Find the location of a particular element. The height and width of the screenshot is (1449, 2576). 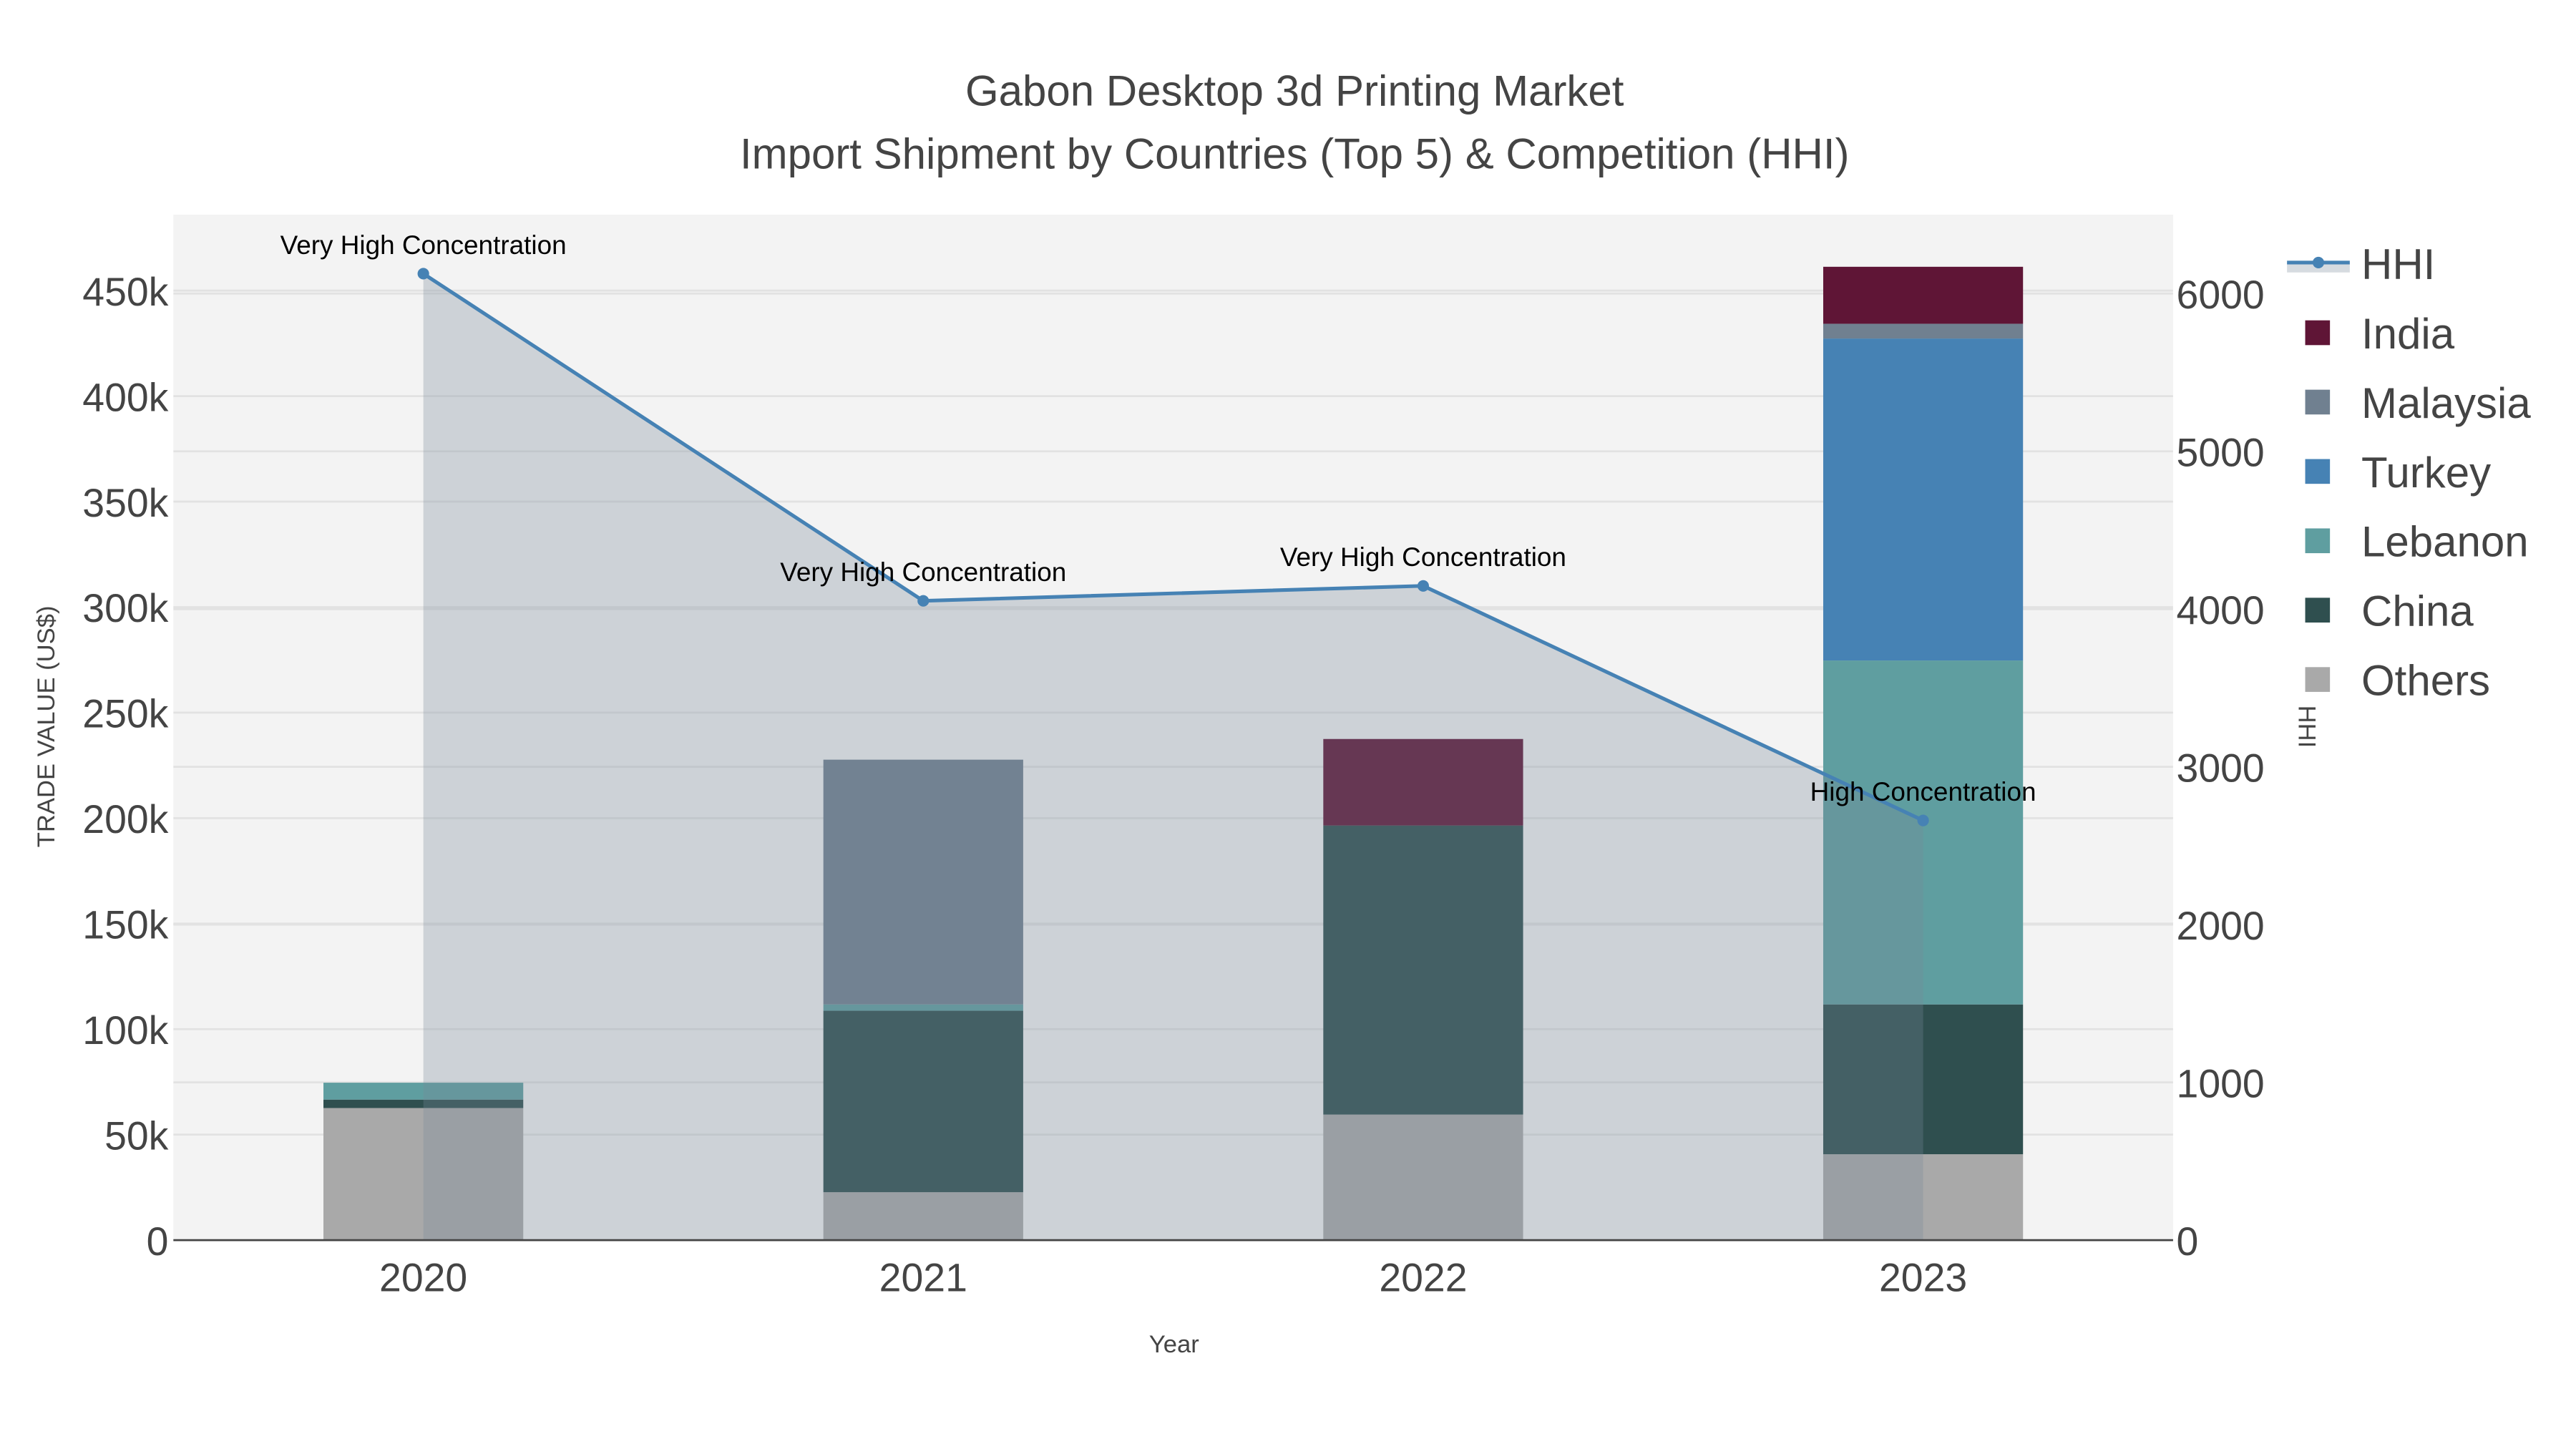

legend-hhi-marker is located at coordinates (2318, 262).